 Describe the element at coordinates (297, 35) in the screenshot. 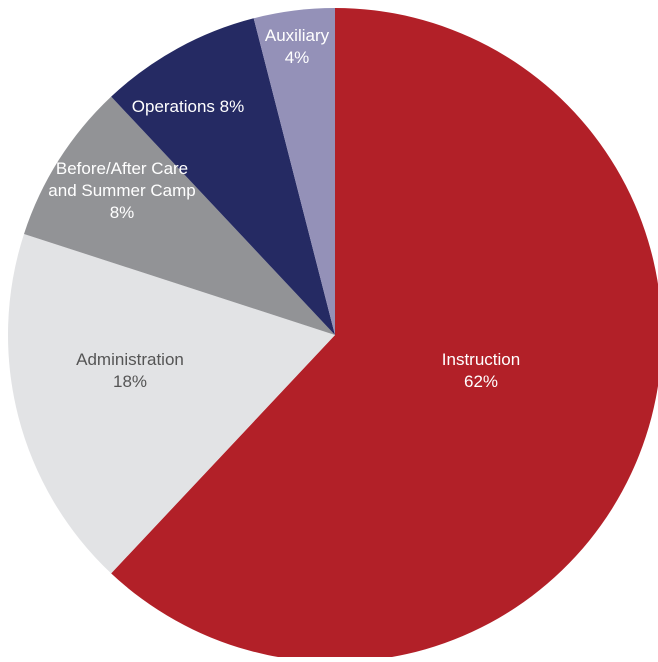

I see `pie-label-line: Auxiliary` at that location.